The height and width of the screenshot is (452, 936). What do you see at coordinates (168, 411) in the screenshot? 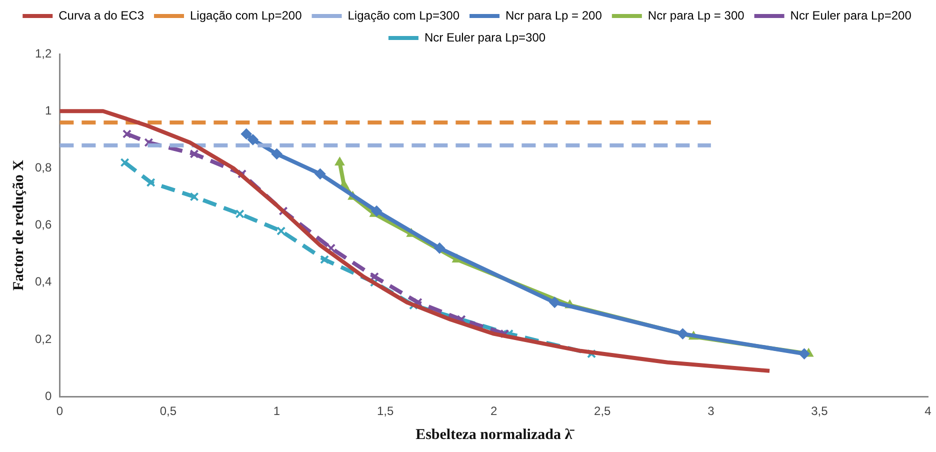
I see `x-tick-label: 0,5` at bounding box center [168, 411].